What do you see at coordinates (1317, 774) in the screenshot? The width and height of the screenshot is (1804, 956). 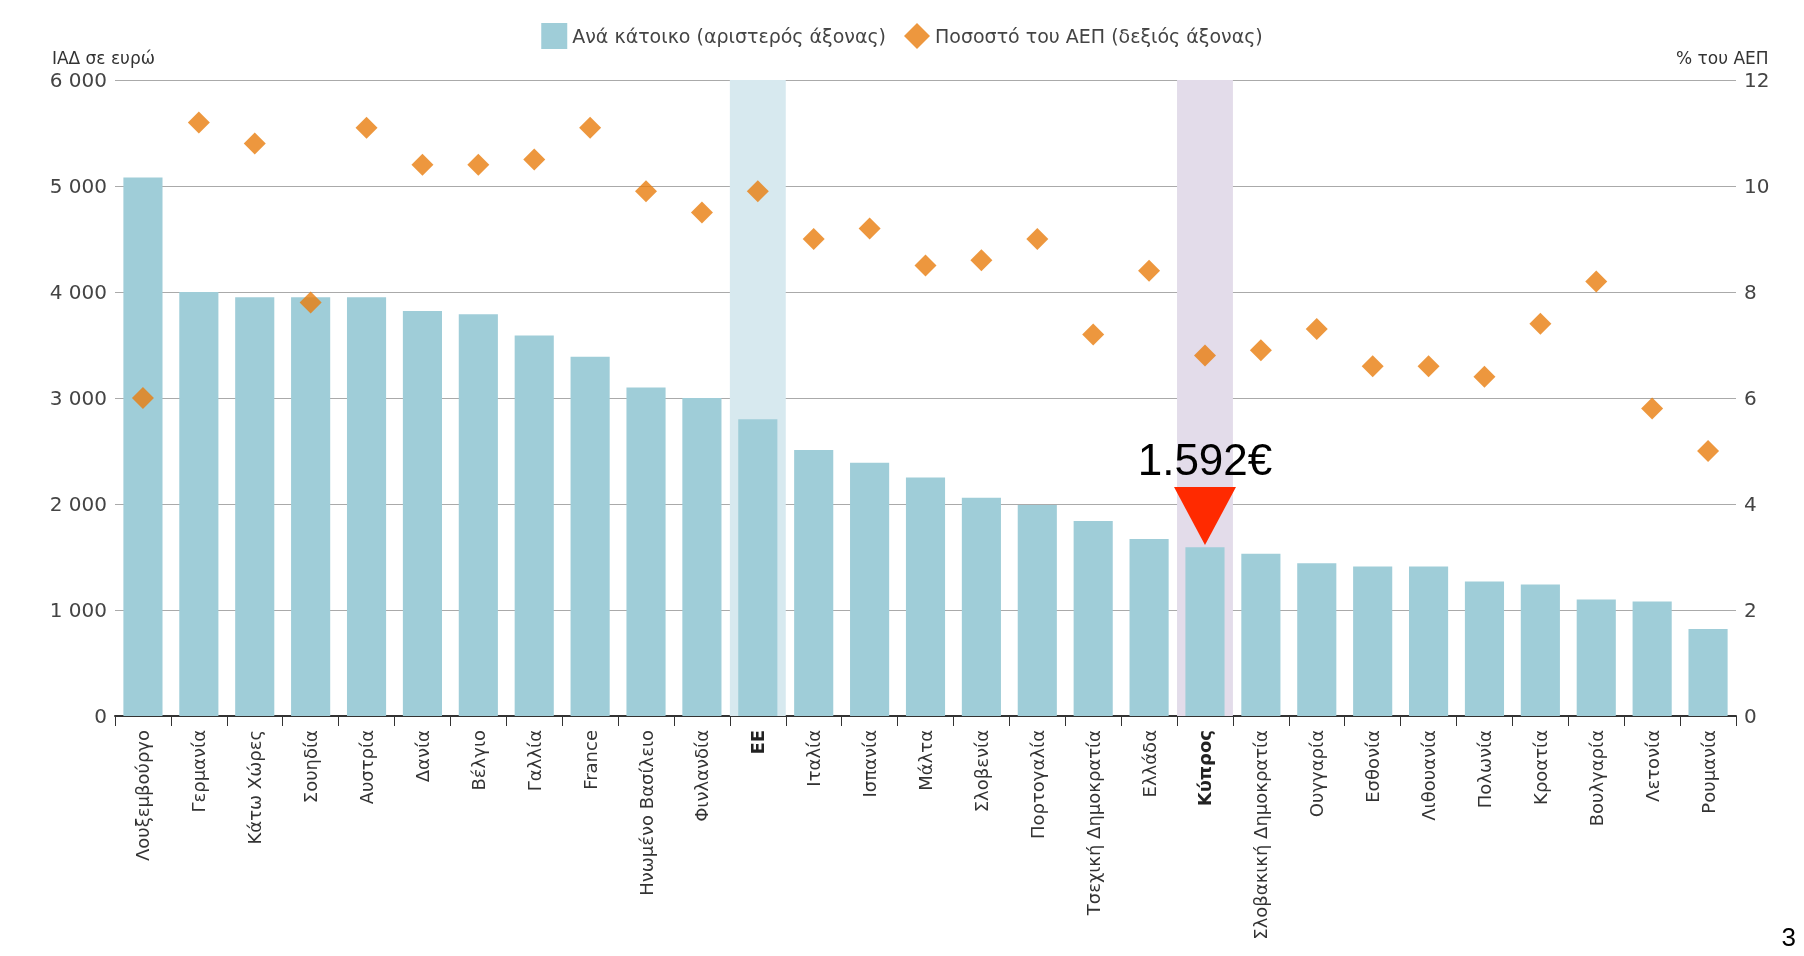 I see `x-tick-label: Ουγγαρία` at bounding box center [1317, 774].